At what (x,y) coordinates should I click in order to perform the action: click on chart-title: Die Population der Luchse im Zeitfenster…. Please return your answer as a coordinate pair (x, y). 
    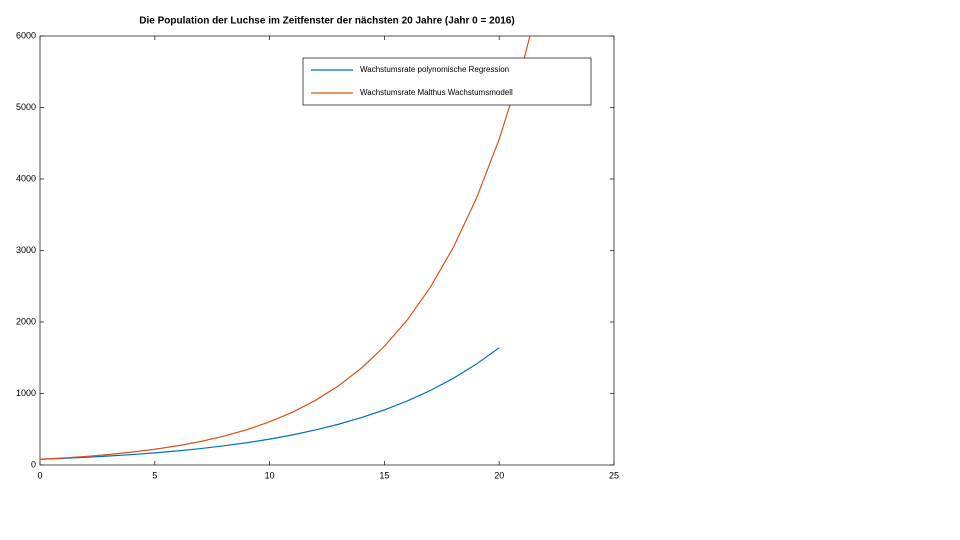
    Looking at the image, I should click on (326, 21).